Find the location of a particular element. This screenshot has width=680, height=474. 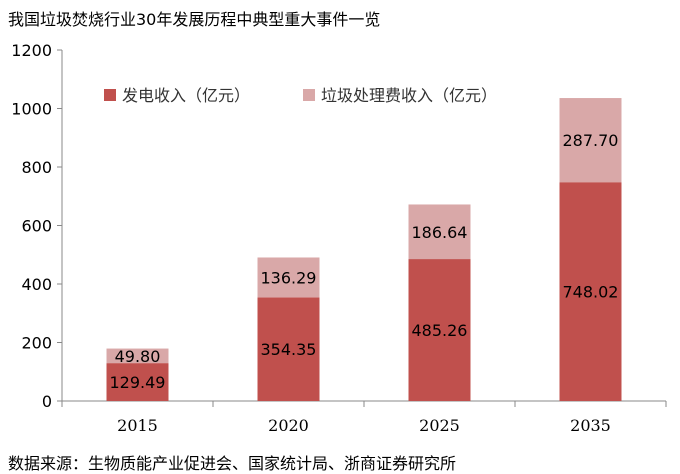

data-label: 748.02 is located at coordinates (591, 292).